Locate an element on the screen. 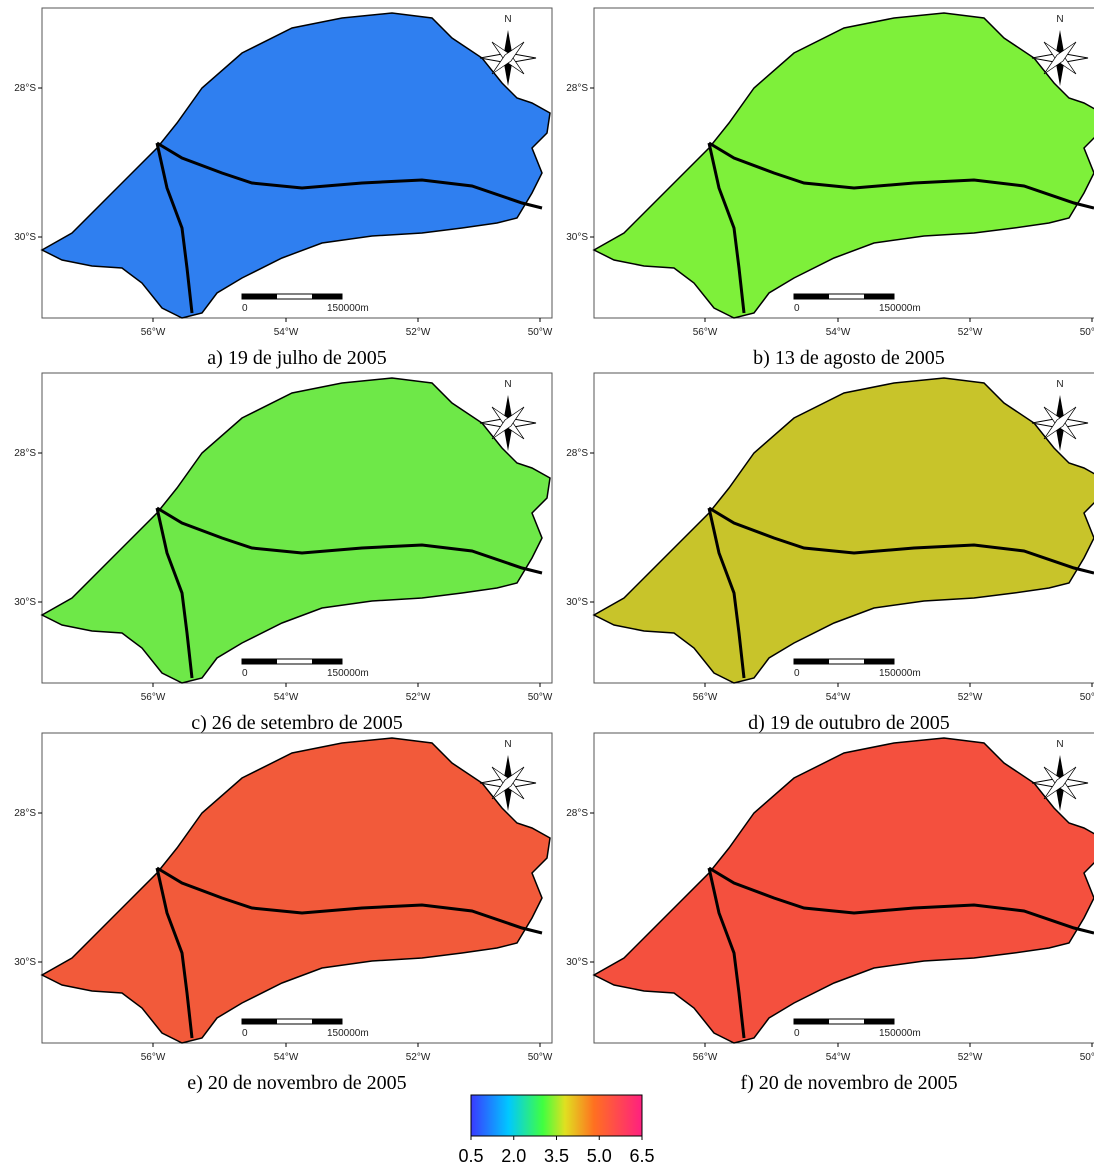 This screenshot has width=1094, height=1169. panel-caption: e) 20 de novembro de 2005 is located at coordinates (296, 1083).